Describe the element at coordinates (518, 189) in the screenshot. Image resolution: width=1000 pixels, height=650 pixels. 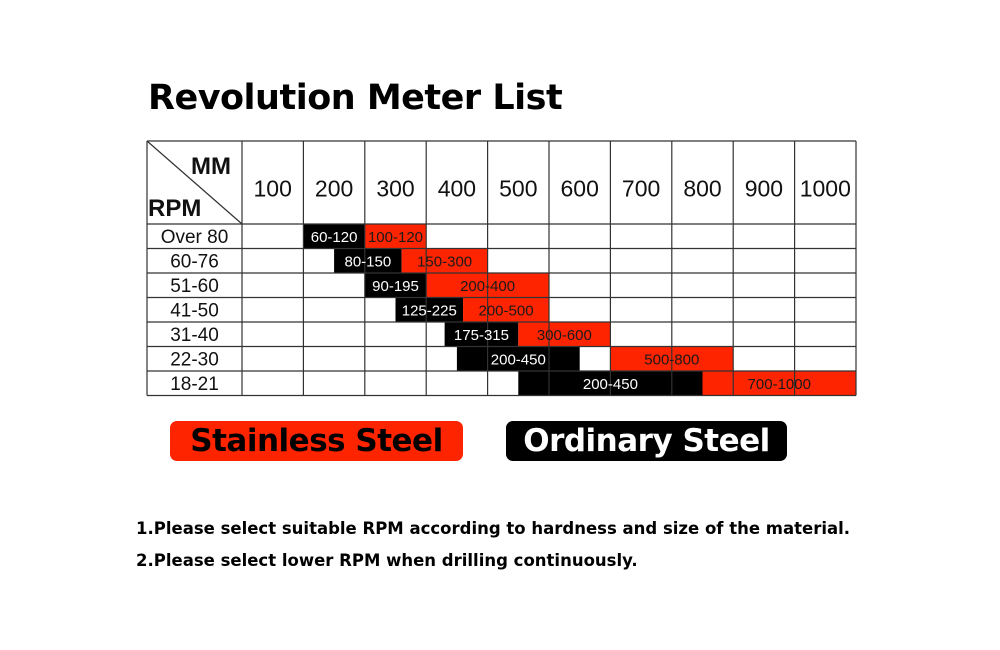
I see `column-header: 500` at that location.